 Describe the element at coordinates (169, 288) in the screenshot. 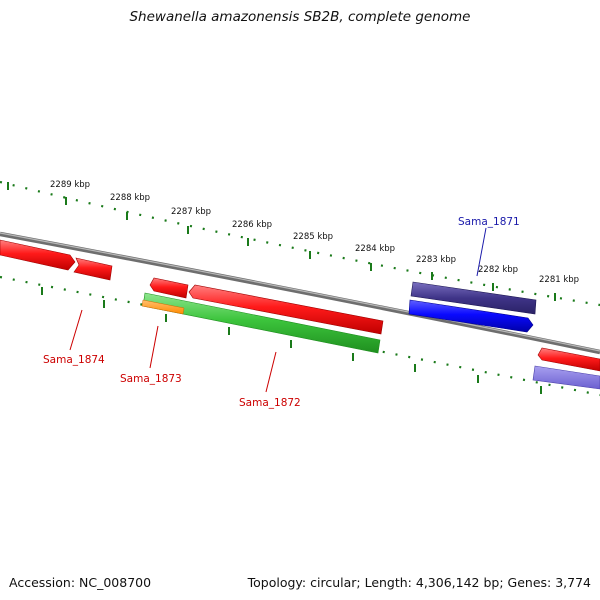

I see `gene-sama-1873-red` at that location.